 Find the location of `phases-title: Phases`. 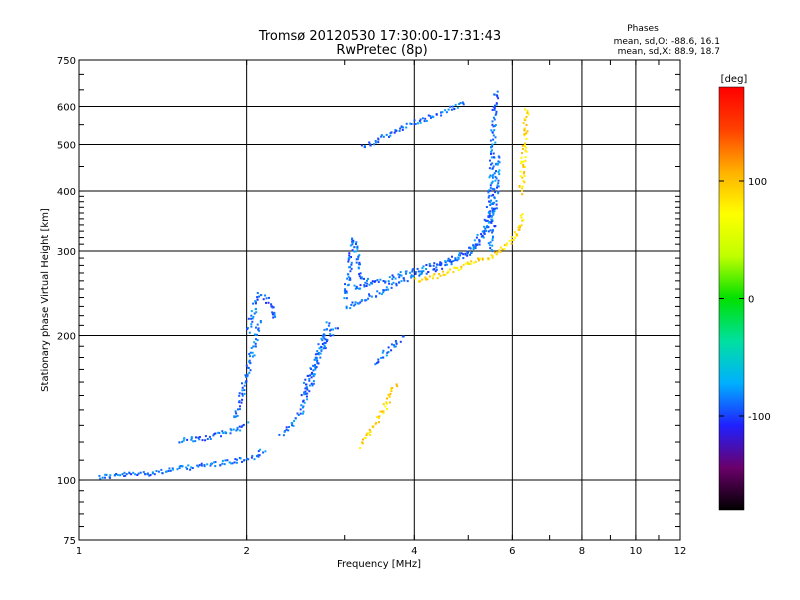

phases-title: Phases is located at coordinates (643, 29).